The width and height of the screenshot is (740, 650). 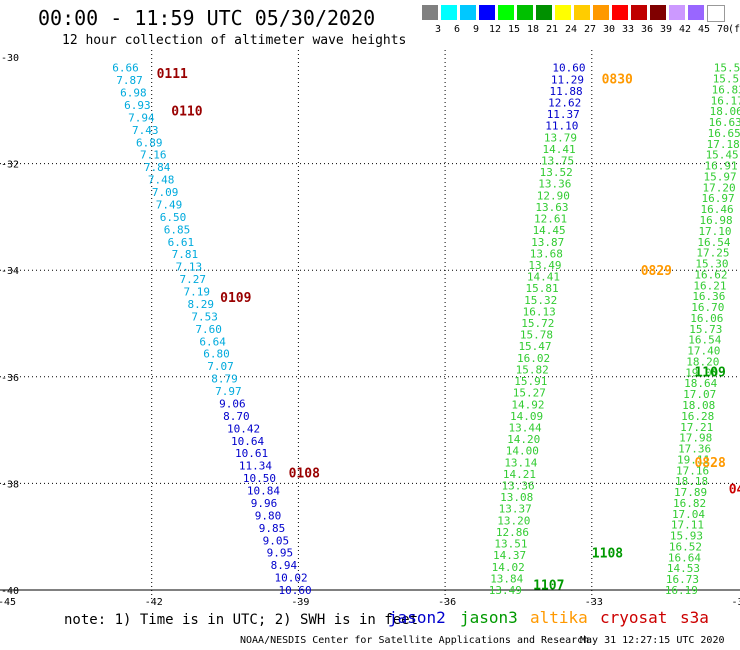 I want to click on wave-height-value: 17.16, so click(x=692, y=470).